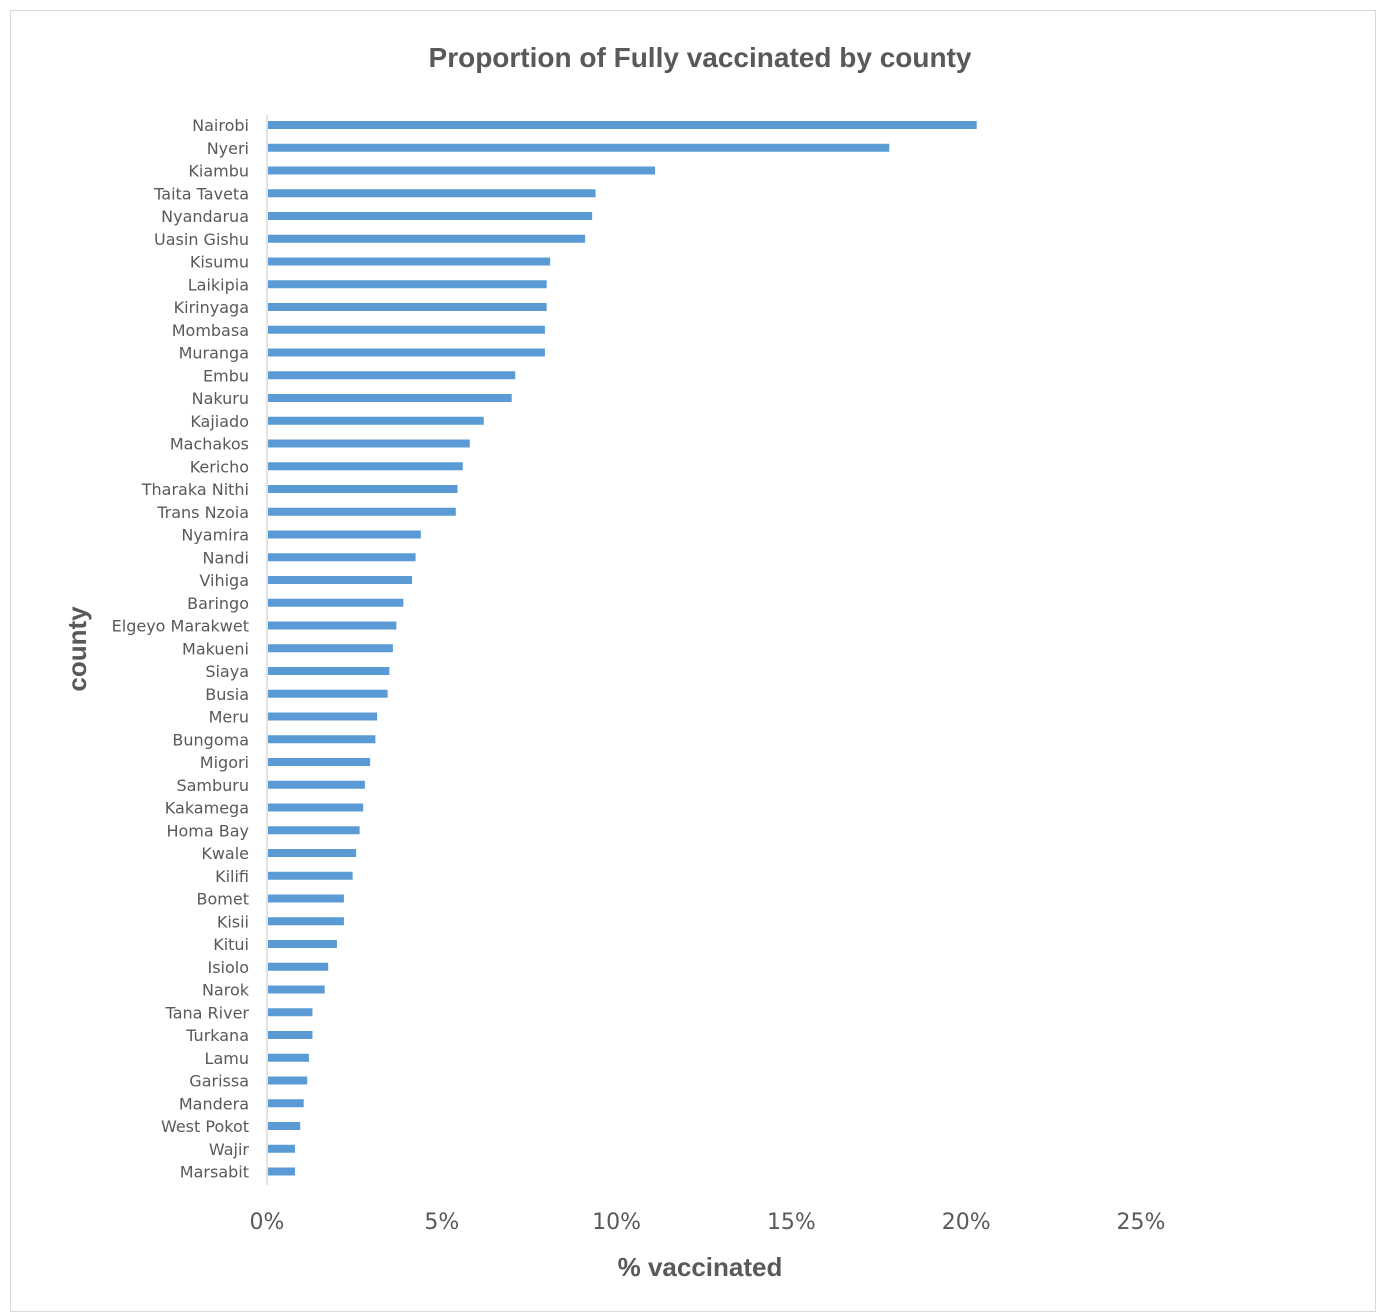  Describe the element at coordinates (224, 580) in the screenshot. I see `y-tick-label: Vihiga` at that location.